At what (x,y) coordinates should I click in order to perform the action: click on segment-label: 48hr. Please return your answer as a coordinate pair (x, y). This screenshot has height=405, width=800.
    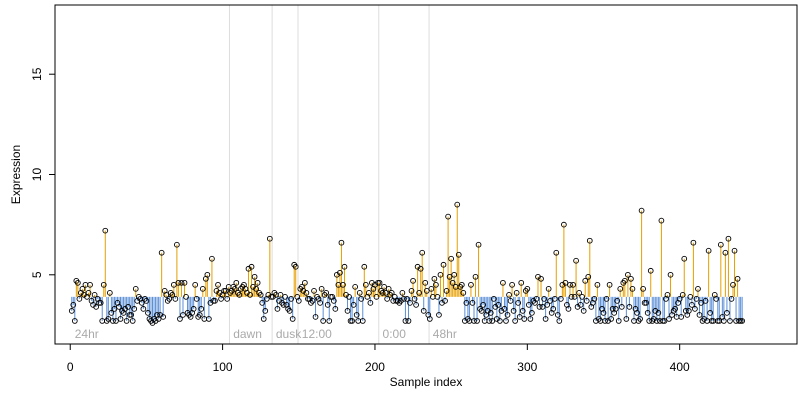
    Looking at the image, I should click on (445, 334).